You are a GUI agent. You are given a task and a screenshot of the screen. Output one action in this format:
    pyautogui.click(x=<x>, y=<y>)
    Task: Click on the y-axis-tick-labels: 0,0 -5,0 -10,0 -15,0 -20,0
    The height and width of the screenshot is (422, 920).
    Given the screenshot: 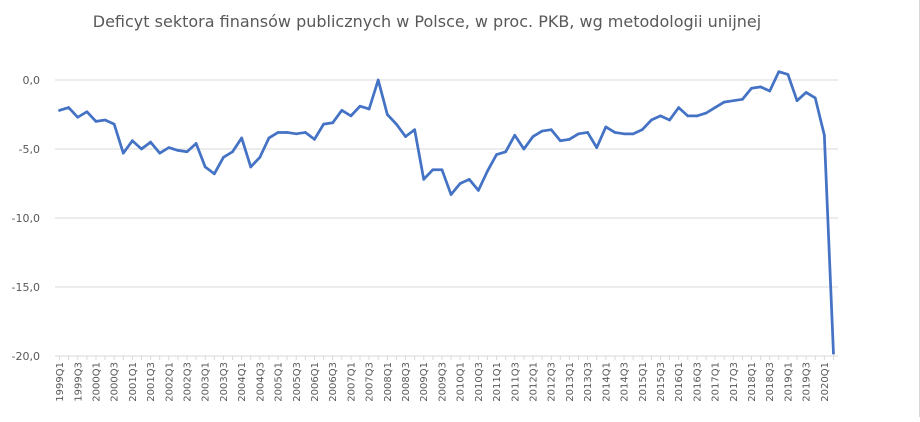 What is the action you would take?
    pyautogui.click(x=26, y=218)
    